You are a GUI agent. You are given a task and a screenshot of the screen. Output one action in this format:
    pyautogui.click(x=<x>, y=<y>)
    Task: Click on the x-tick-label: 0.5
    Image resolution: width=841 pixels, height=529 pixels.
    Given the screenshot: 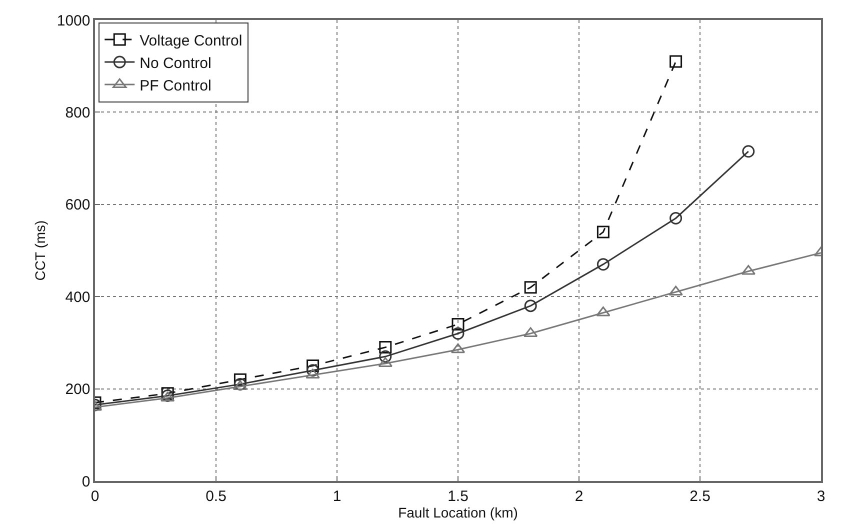 What is the action you would take?
    pyautogui.click(x=216, y=496)
    